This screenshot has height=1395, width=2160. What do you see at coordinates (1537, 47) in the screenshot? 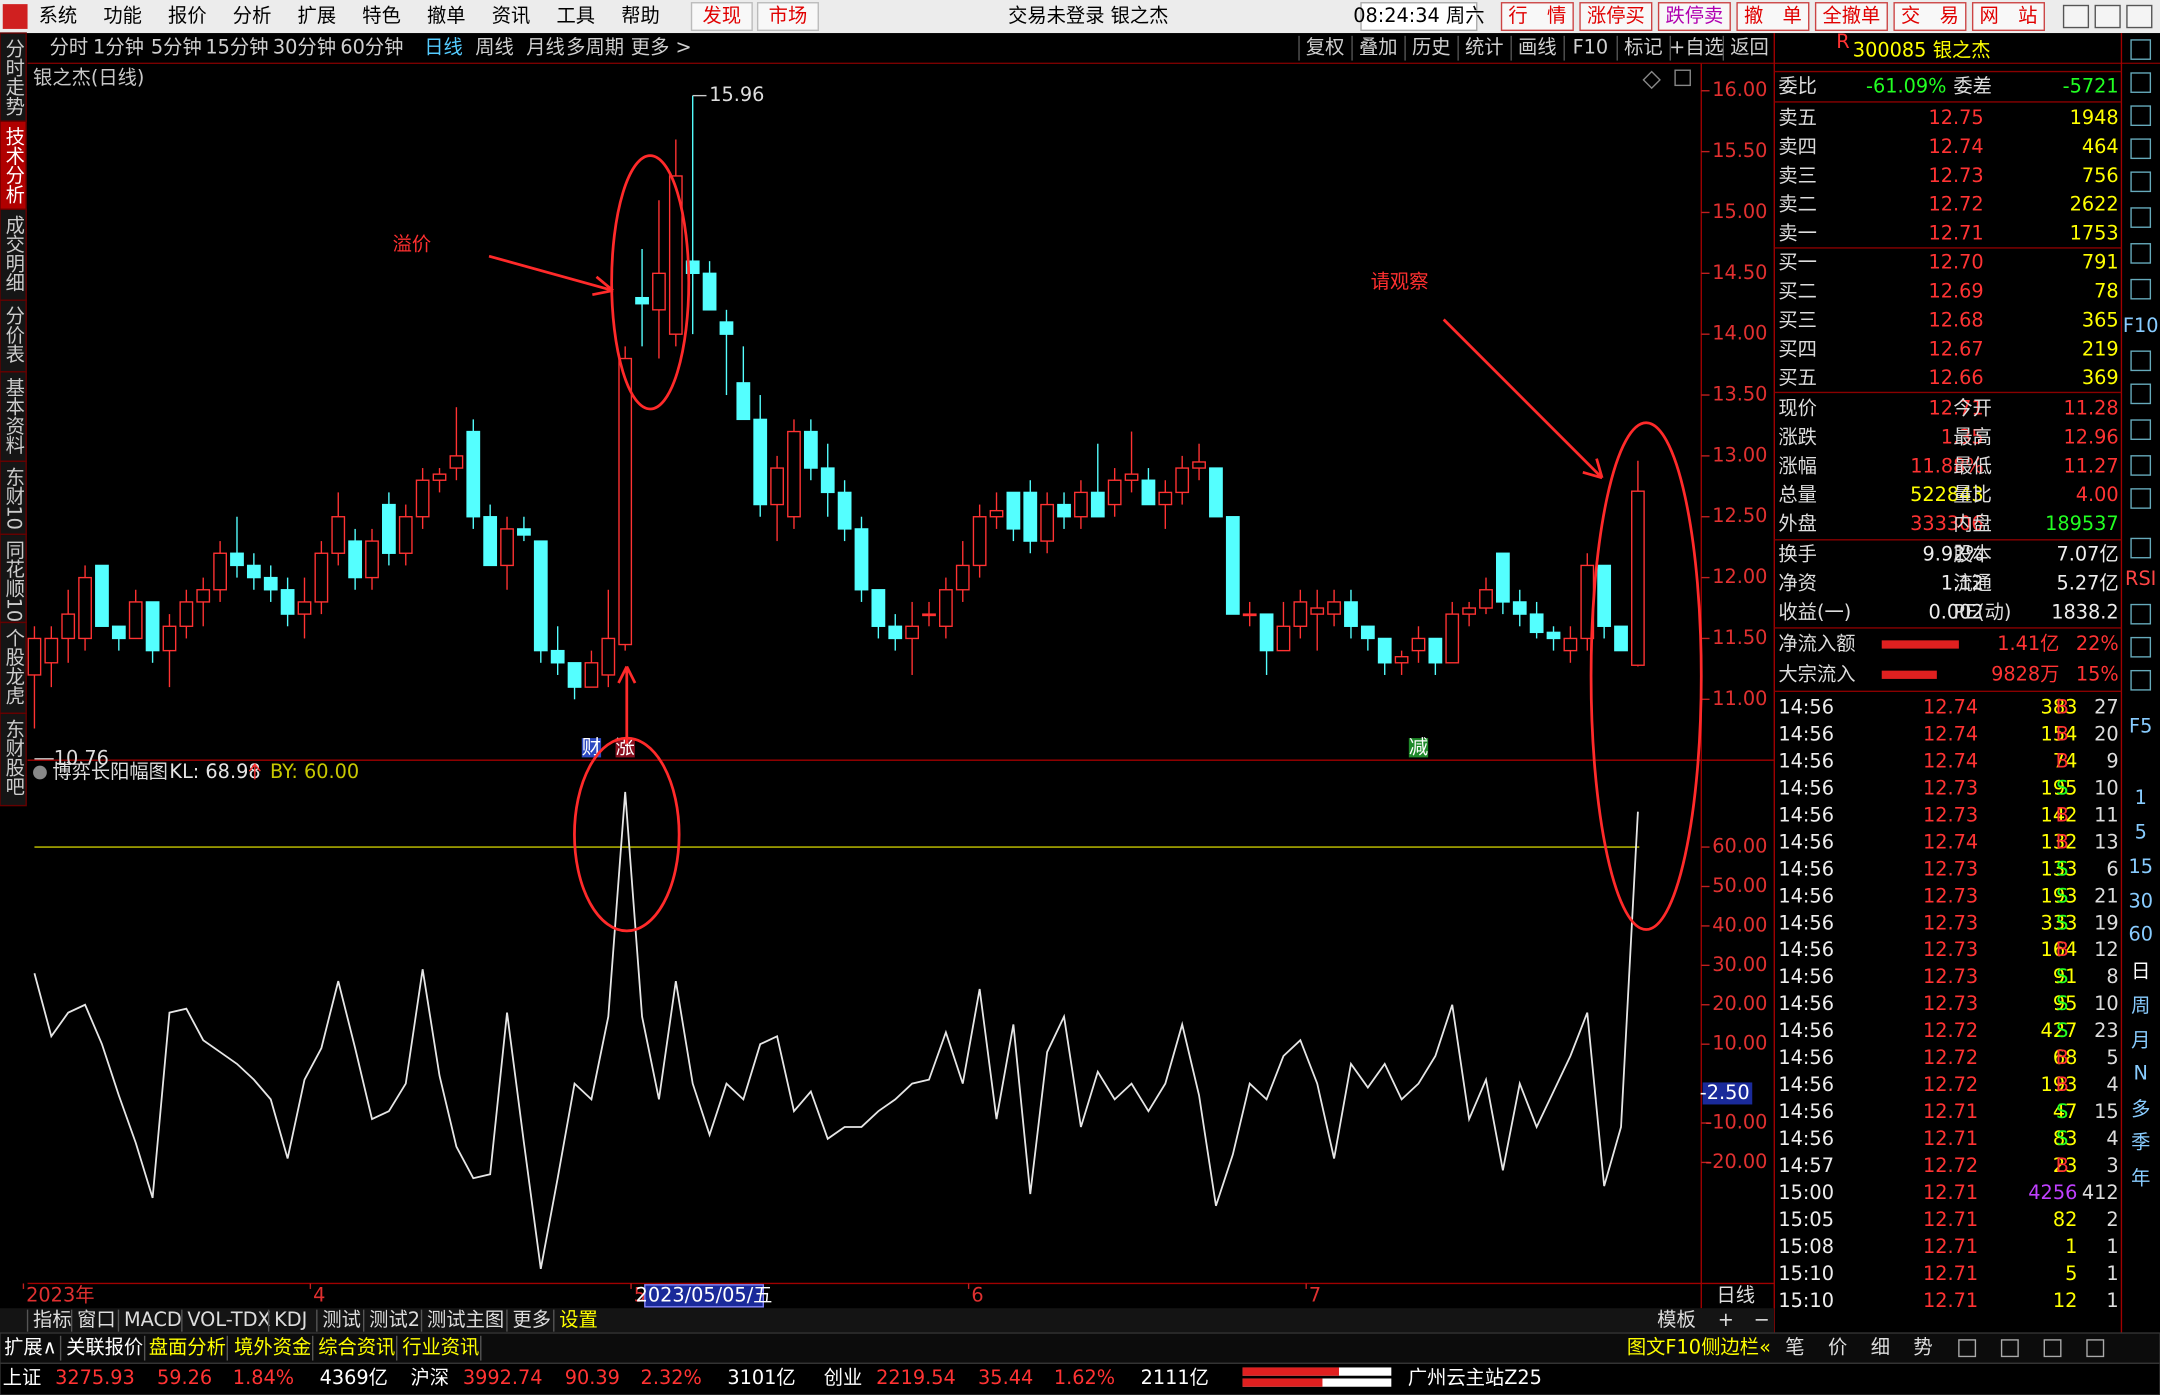
I see `tool-button: 画线` at bounding box center [1537, 47].